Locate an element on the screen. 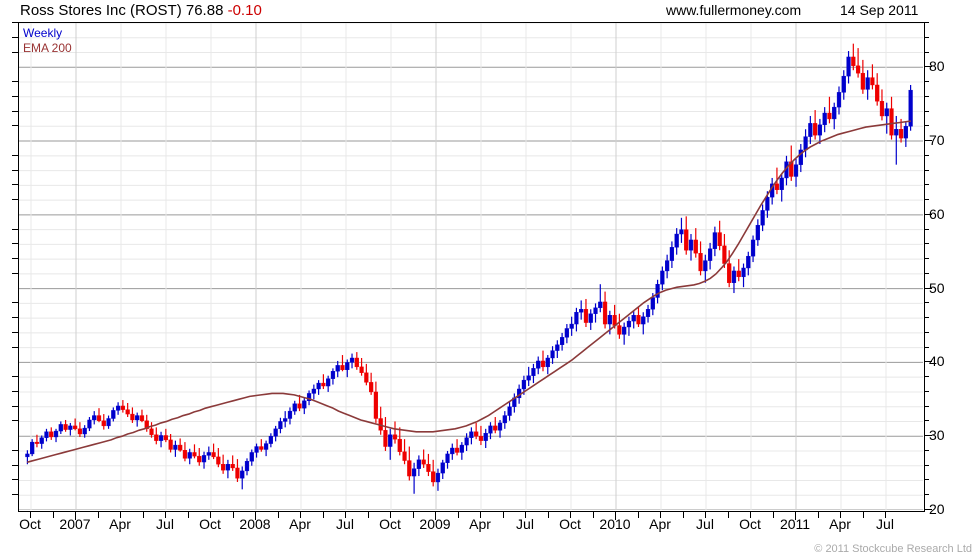 The height and width of the screenshot is (560, 980). as-of-date: 14 Sep 2011 is located at coordinates (879, 10).